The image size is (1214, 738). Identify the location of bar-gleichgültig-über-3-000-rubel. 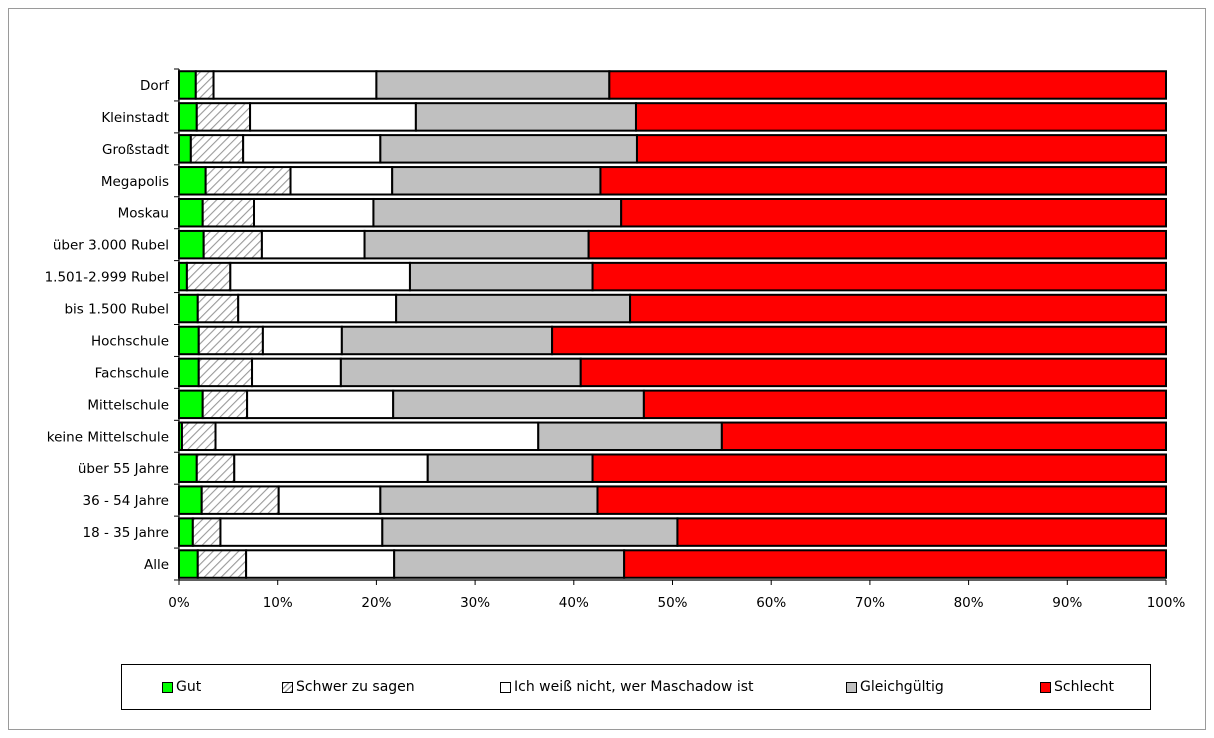
(476, 244).